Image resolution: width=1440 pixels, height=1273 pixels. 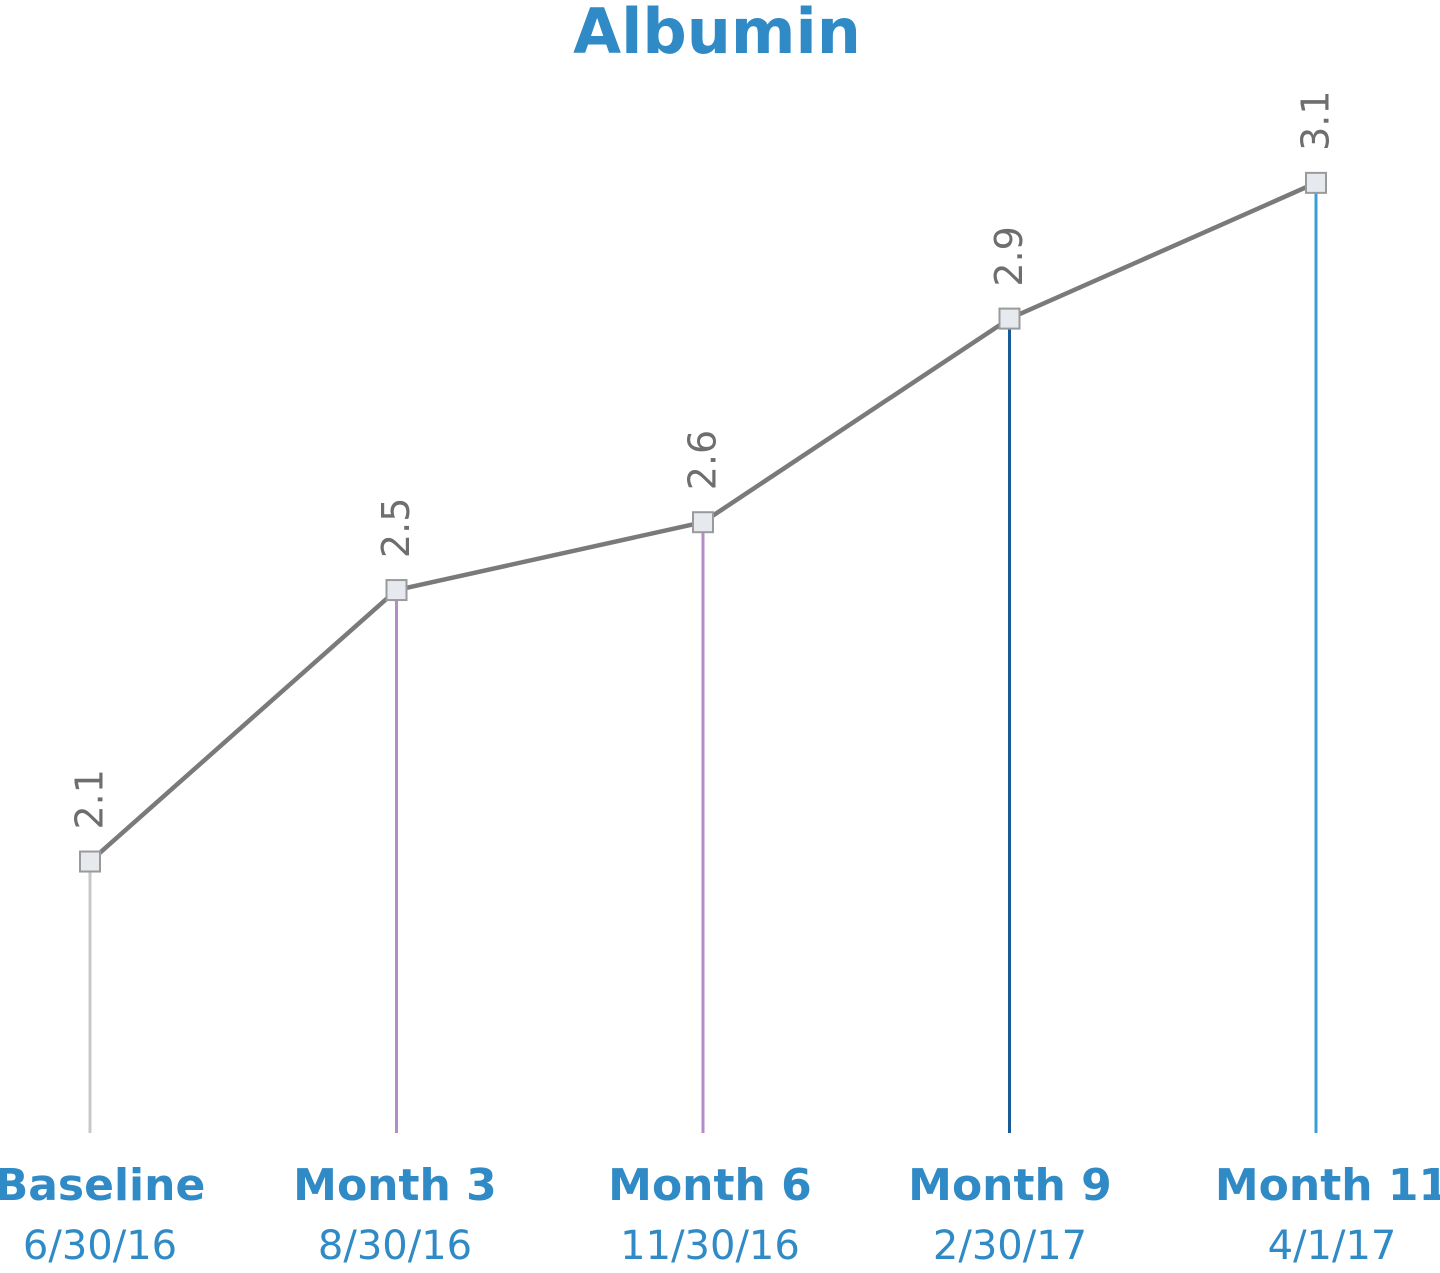 I want to click on chart-title: Albumin, so click(x=717, y=34).